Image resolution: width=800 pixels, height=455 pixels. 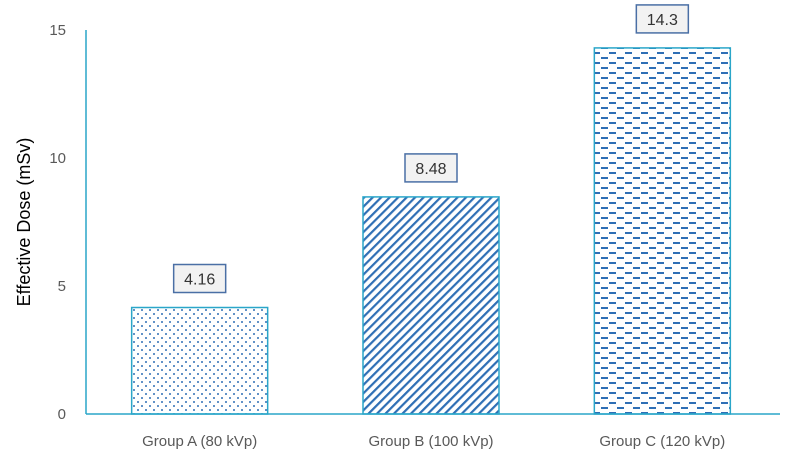 I want to click on x-tick-label: Group B (100 kVp), so click(x=430, y=441).